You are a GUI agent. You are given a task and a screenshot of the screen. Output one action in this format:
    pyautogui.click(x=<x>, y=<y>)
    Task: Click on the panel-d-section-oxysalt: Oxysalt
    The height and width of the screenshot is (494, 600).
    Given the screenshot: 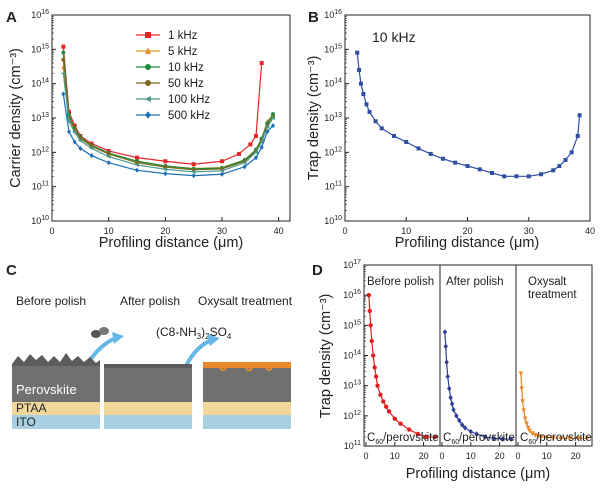 What is the action you would take?
    pyautogui.click(x=547, y=282)
    